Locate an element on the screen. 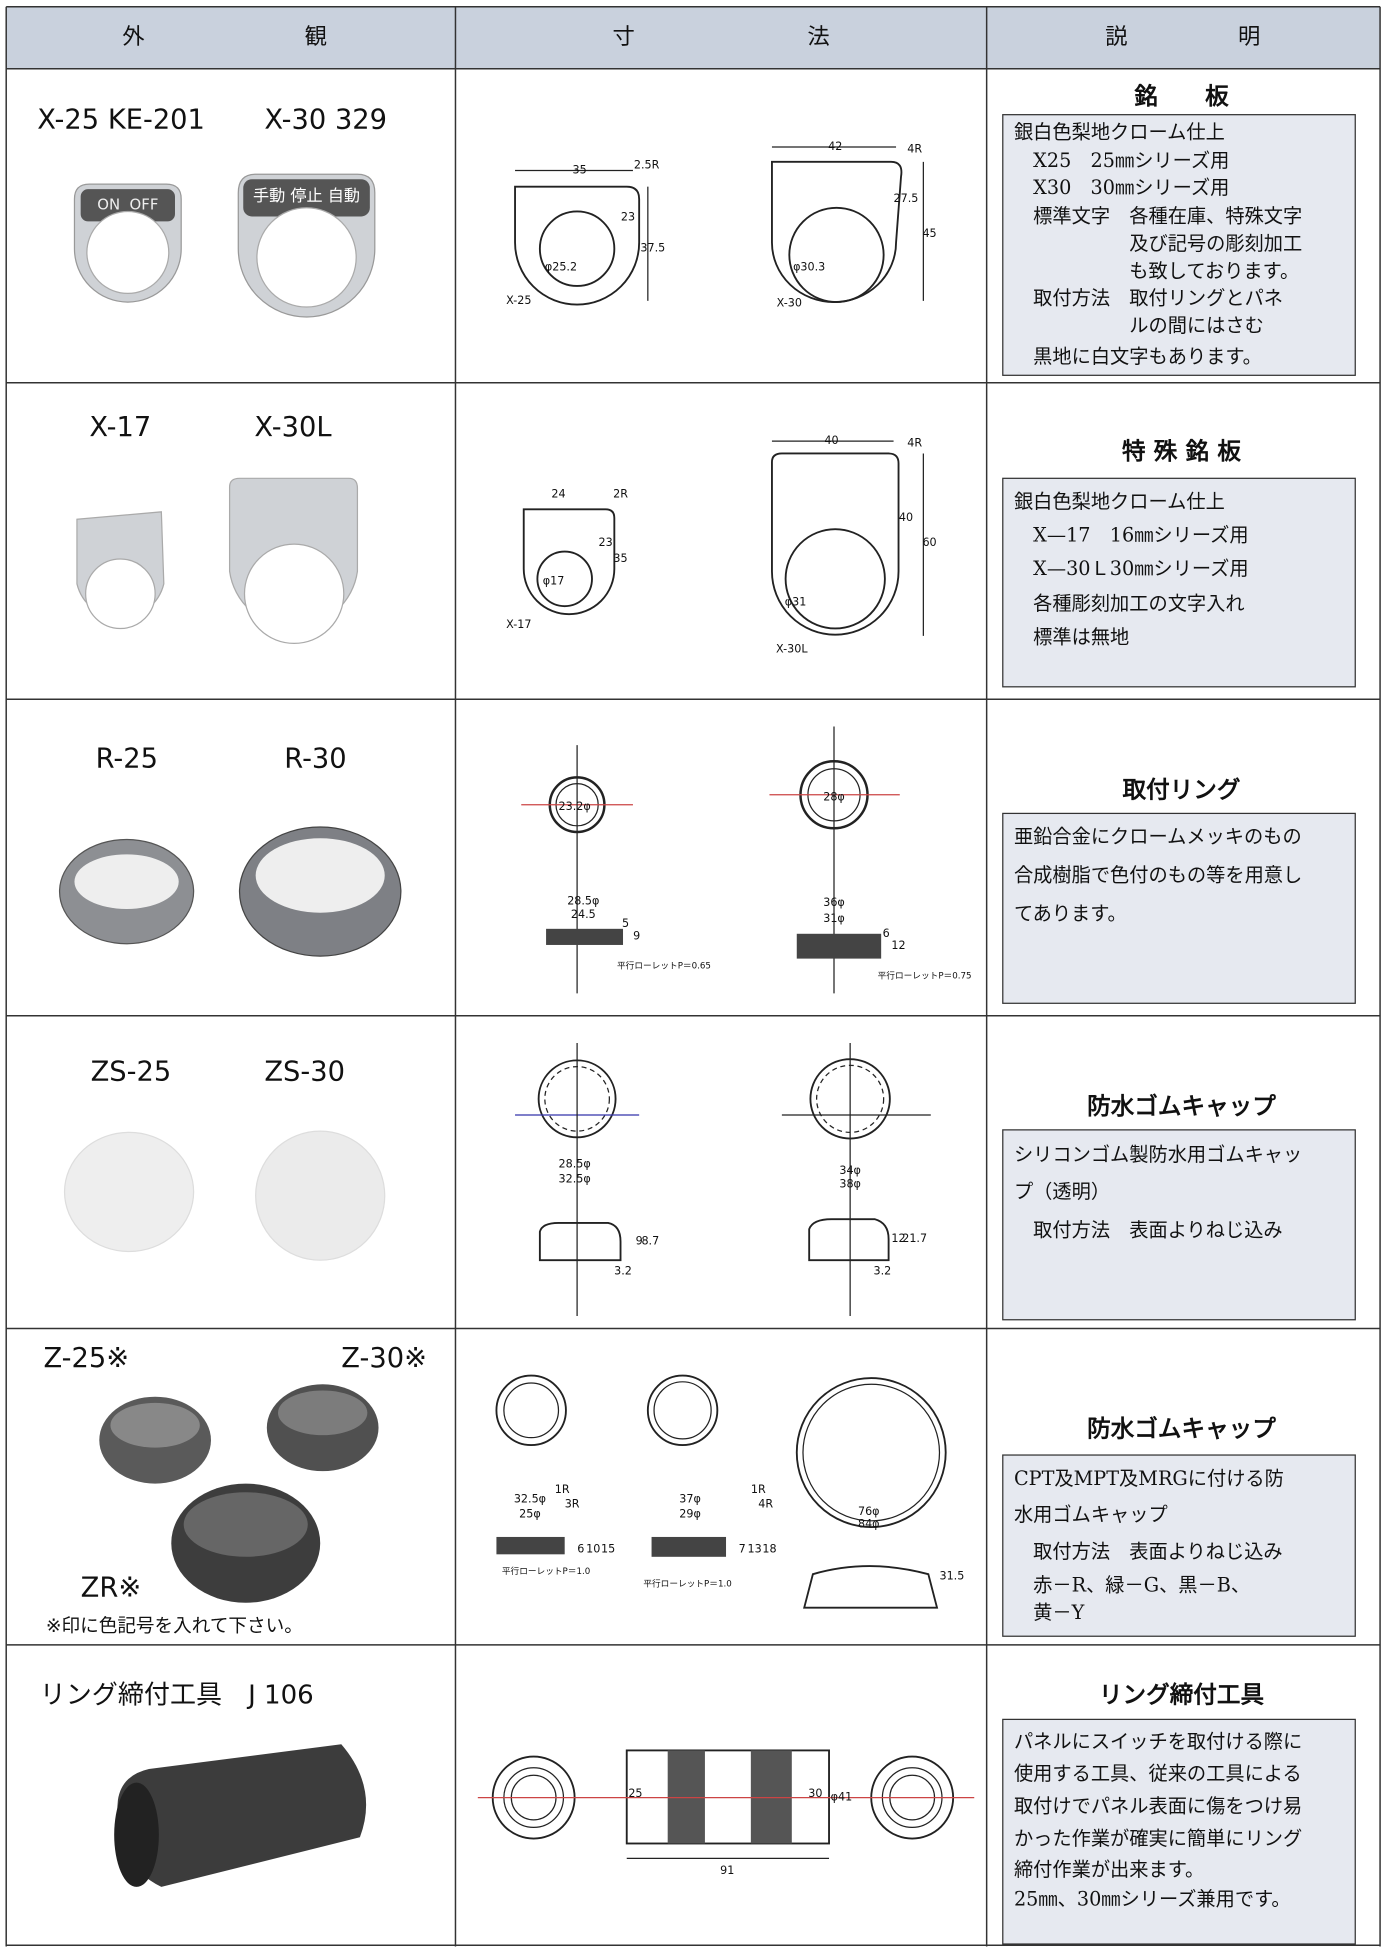 Image resolution: width=1390 pixels, height=1947 pixels. description-line: ルの間にはさむ is located at coordinates (1139, 325).